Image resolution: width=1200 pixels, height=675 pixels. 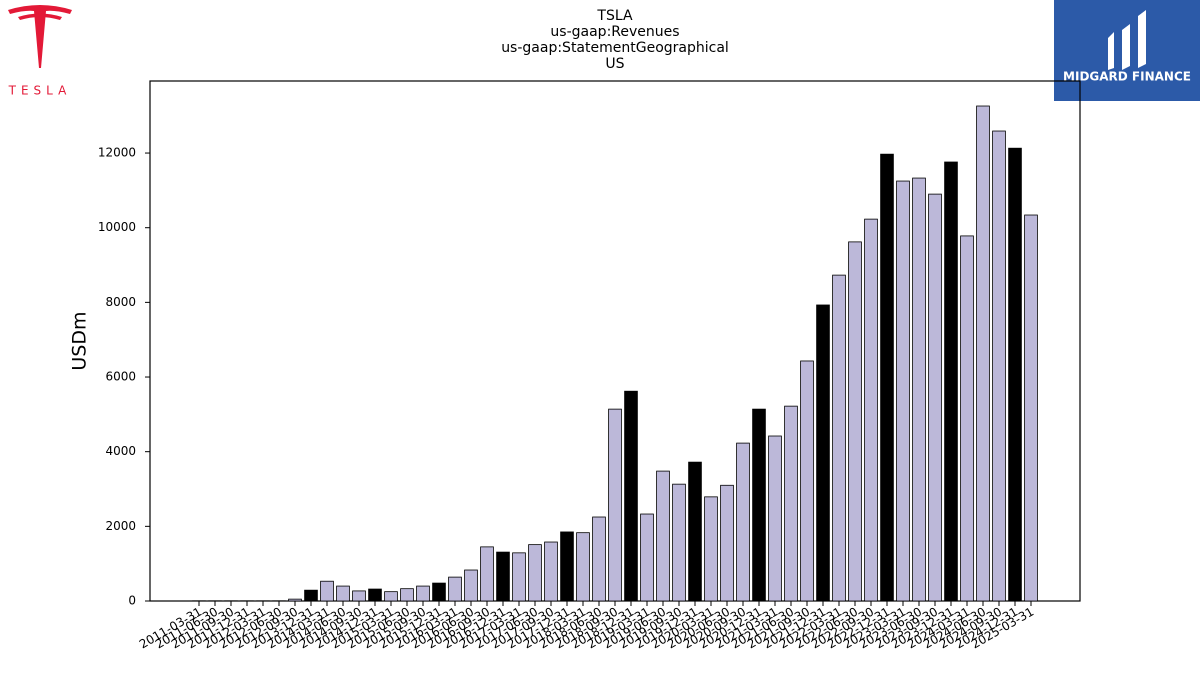 What do you see at coordinates (40, 36) in the screenshot?
I see `tesla-icon` at bounding box center [40, 36].